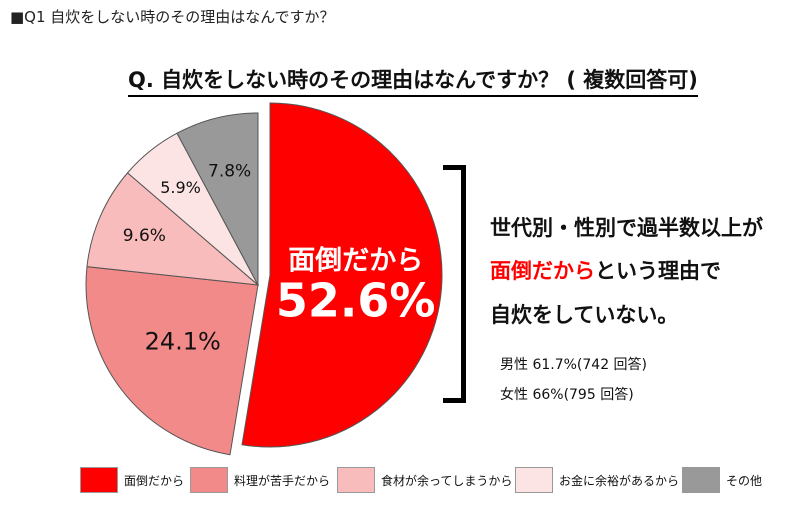 This screenshot has width=800, height=507. I want to click on pie-label-nigate: 24.1%, so click(183, 341).